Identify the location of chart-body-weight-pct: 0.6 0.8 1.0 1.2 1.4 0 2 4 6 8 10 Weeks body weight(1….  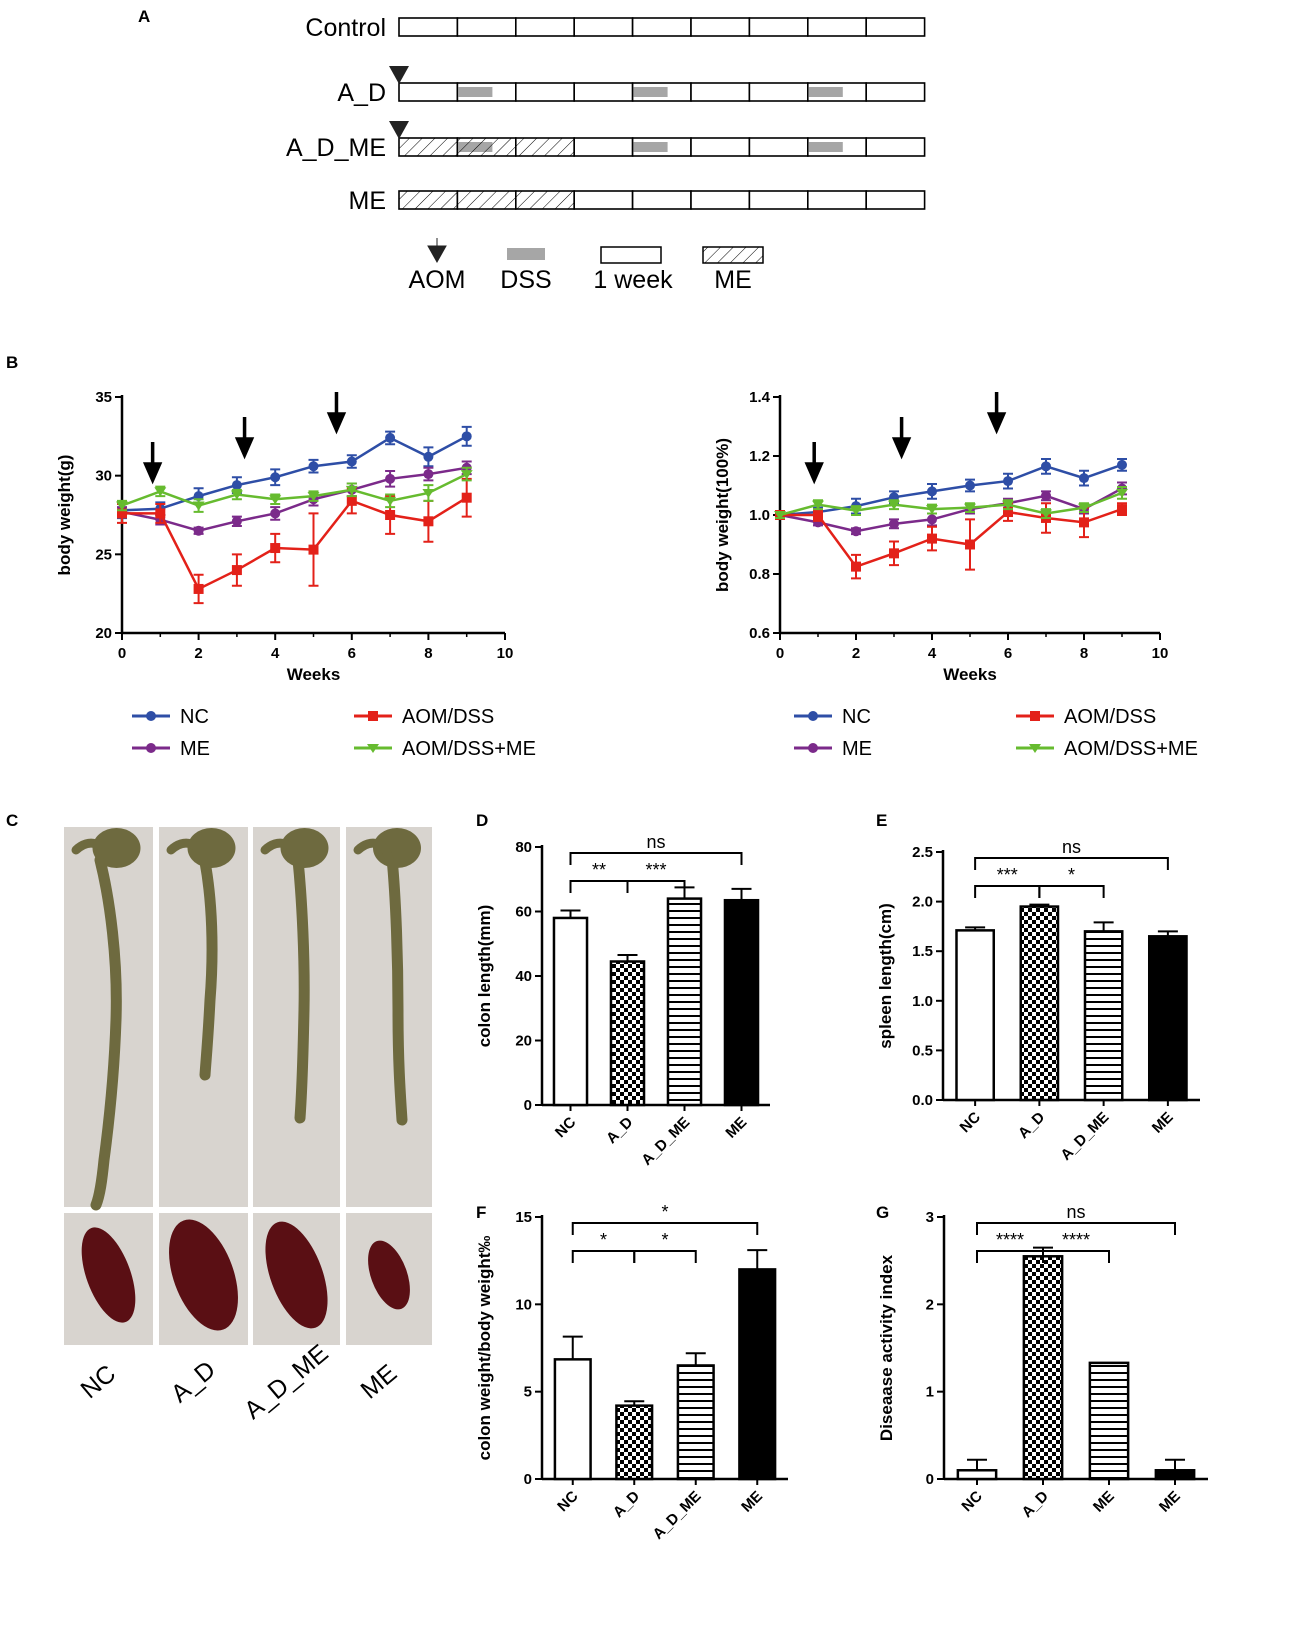
(940, 536).